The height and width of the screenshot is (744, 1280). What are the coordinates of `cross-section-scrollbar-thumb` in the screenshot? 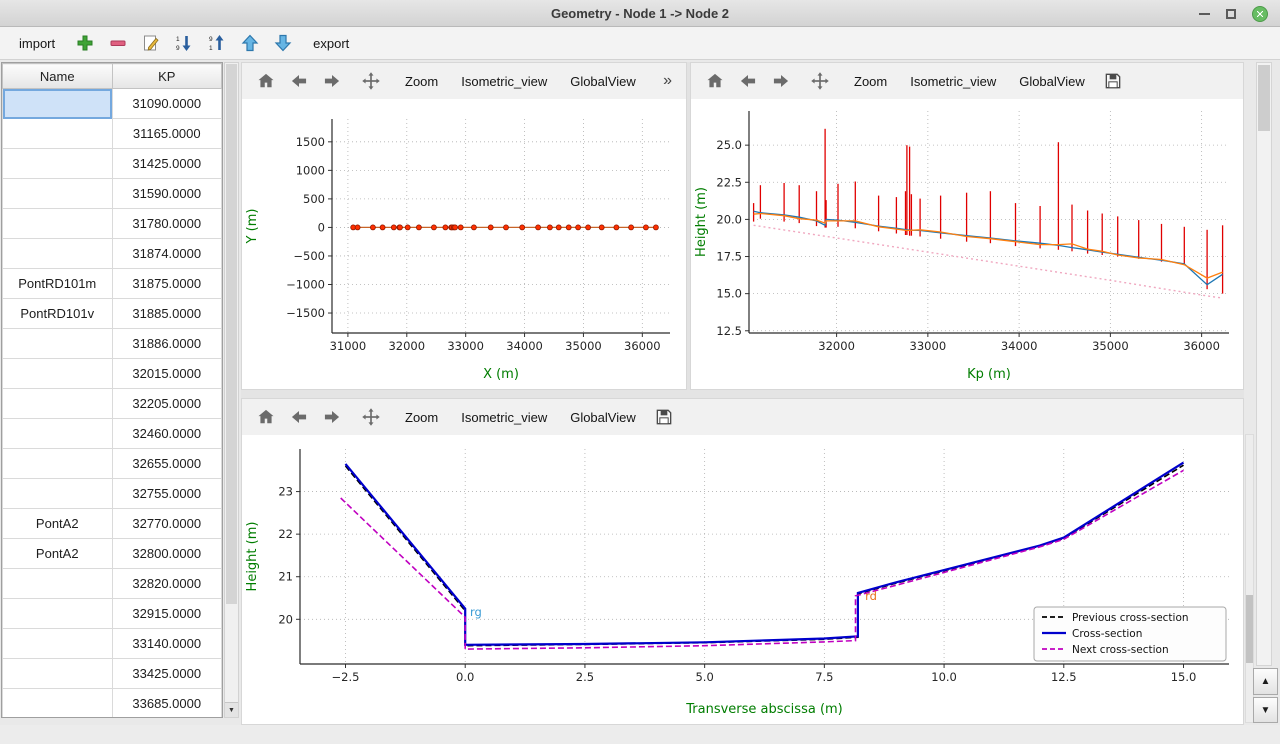 It's located at (1249, 629).